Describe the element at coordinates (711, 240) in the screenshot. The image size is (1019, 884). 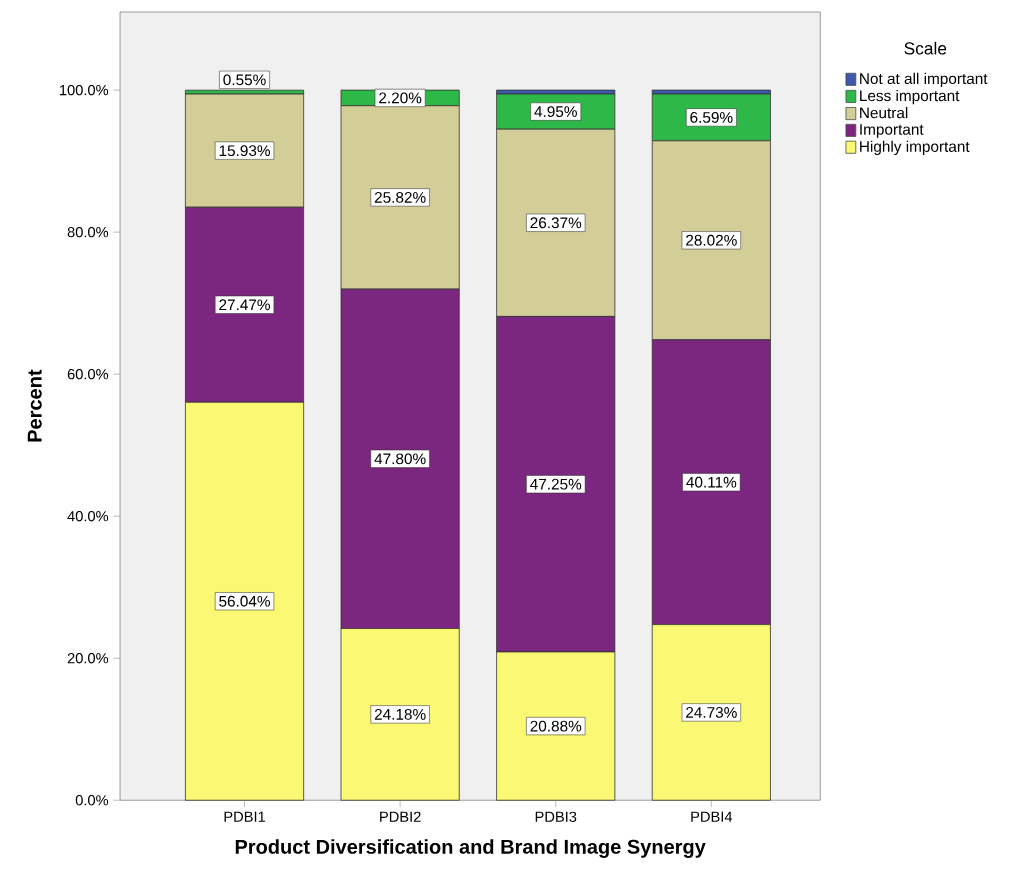
I see `data-label: 28.02%` at that location.